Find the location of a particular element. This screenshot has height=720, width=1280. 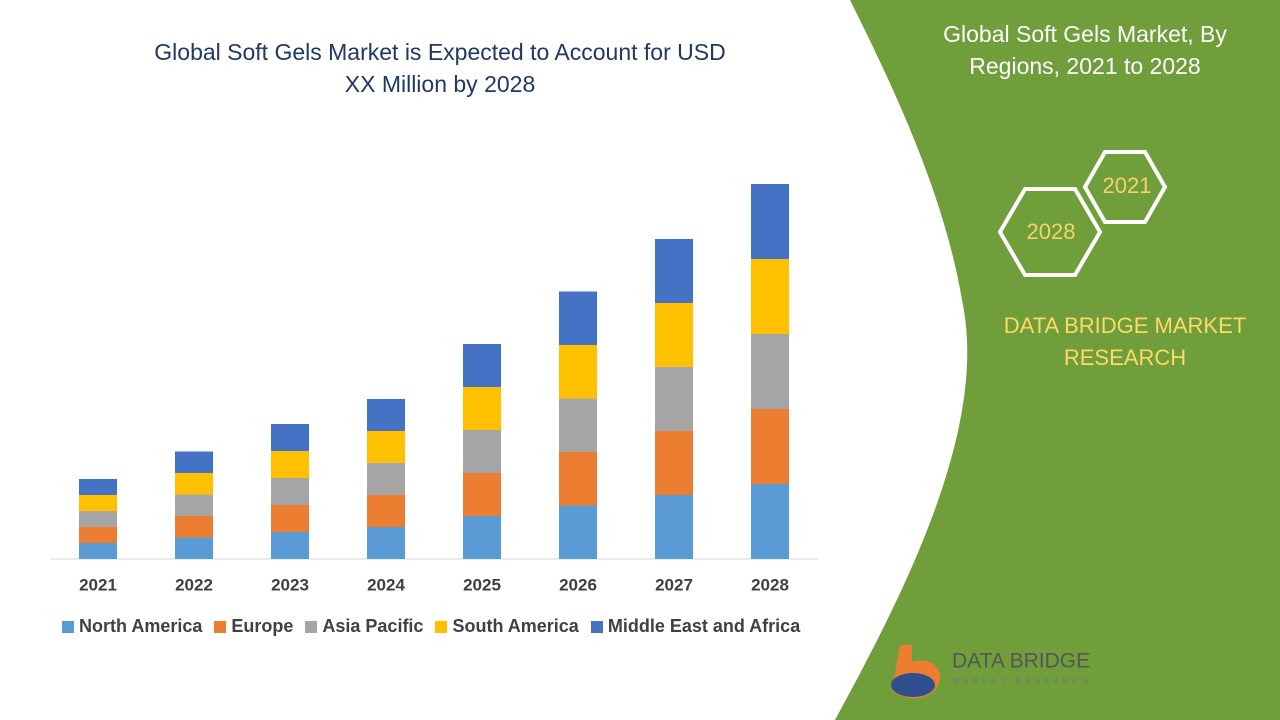

logo-icon is located at coordinates (913, 685).